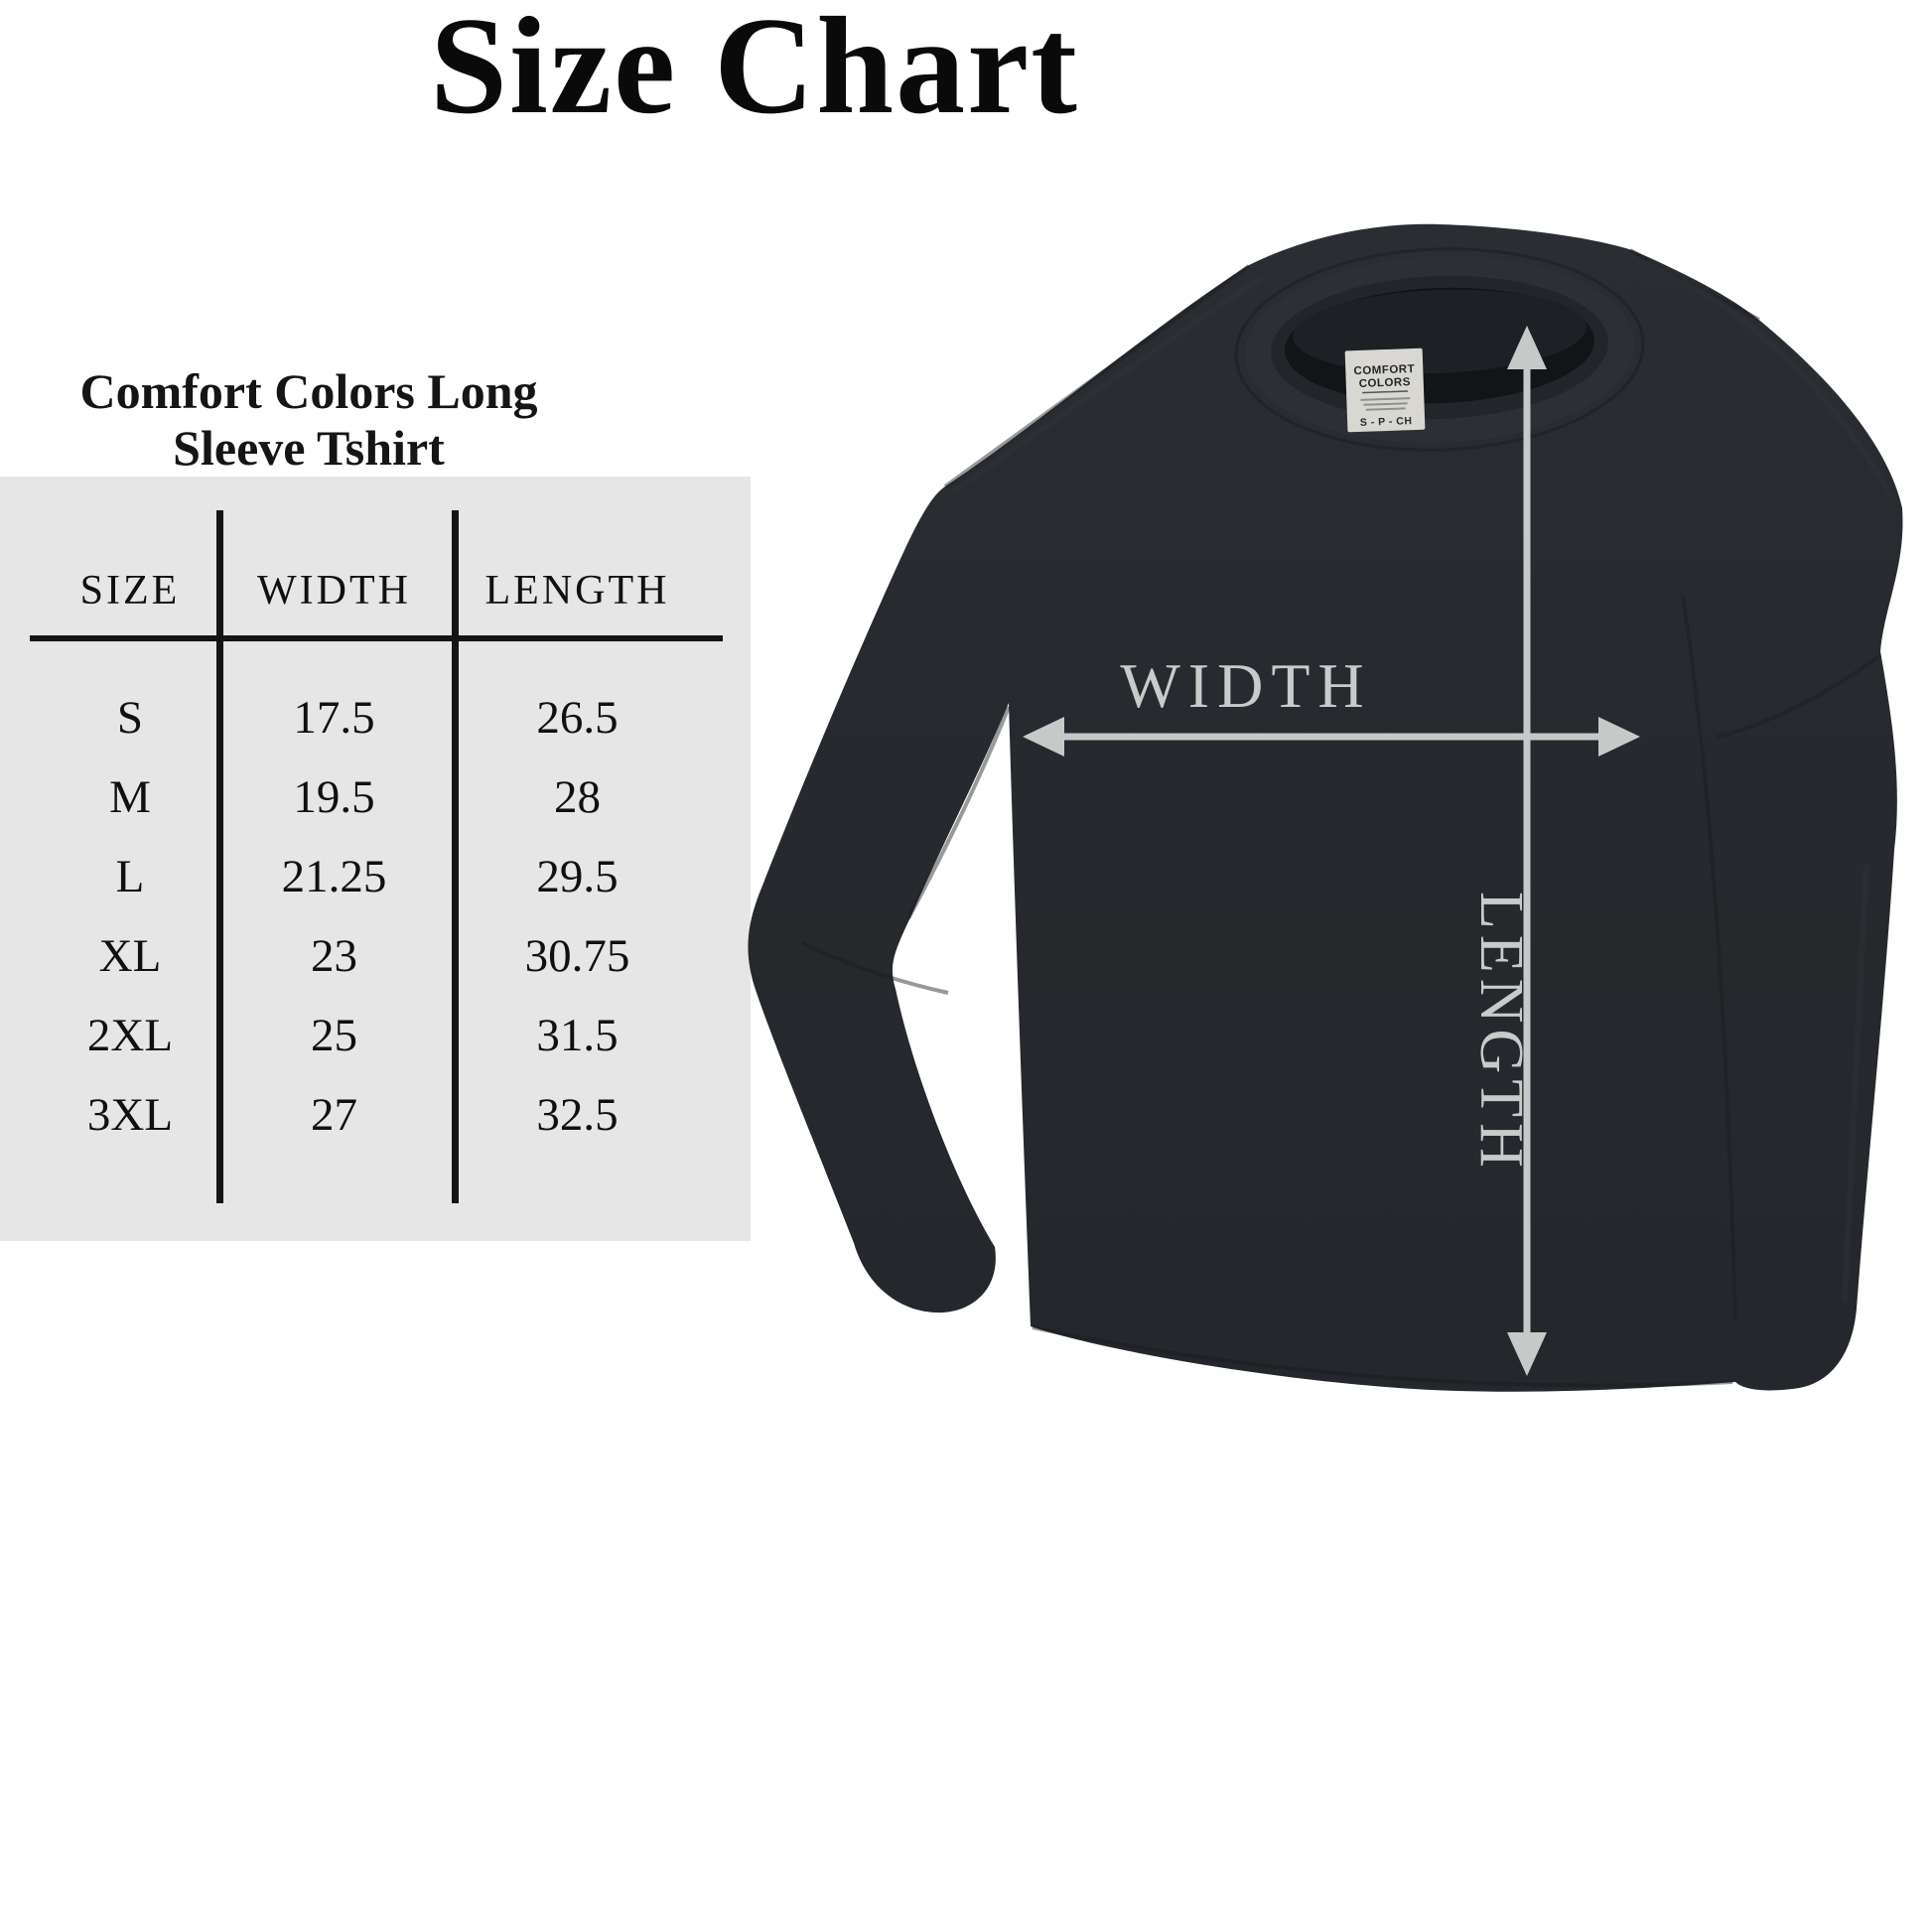 This screenshot has width=1932, height=1932. Describe the element at coordinates (130, 1115) in the screenshot. I see `size-cell: 3XL` at that location.